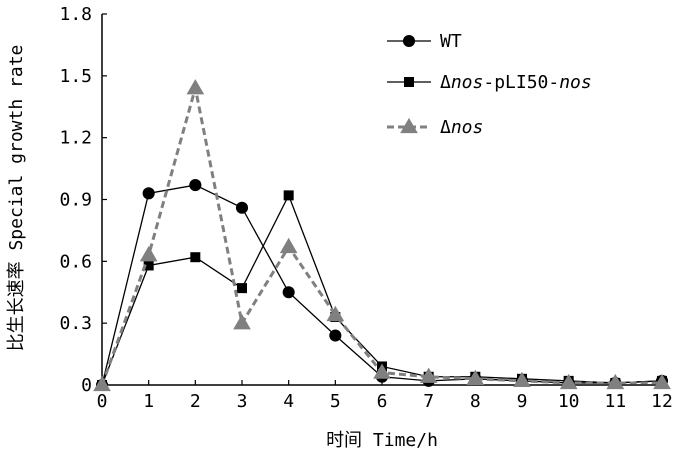 The height and width of the screenshot is (454, 700). I want to click on legend-label: Δnos-pLI50-nos, so click(516, 82).